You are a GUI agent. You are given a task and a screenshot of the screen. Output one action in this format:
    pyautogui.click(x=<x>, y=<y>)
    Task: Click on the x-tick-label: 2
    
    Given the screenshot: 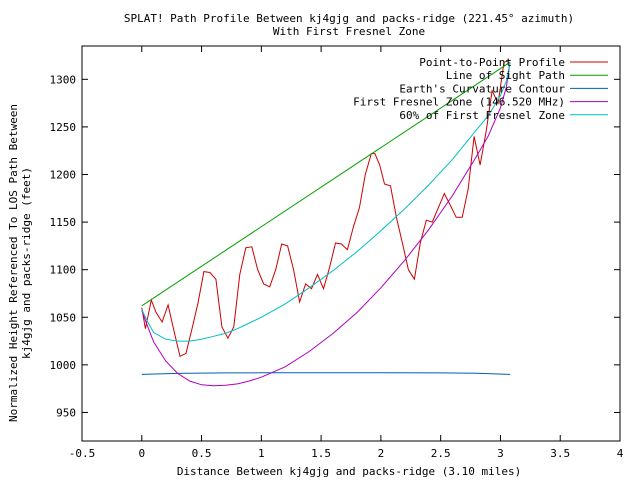 What is the action you would take?
    pyautogui.click(x=381, y=453)
    